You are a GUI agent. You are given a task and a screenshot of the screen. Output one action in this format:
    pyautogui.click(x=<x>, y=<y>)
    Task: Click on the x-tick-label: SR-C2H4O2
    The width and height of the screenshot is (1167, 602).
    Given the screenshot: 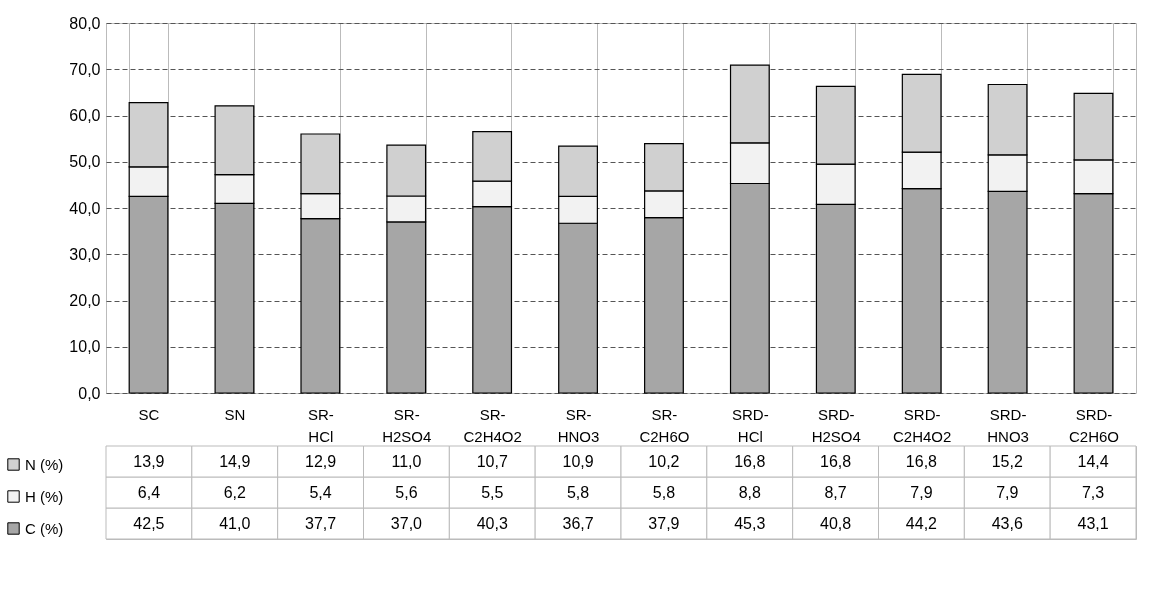 What is the action you would take?
    pyautogui.click(x=492, y=425)
    